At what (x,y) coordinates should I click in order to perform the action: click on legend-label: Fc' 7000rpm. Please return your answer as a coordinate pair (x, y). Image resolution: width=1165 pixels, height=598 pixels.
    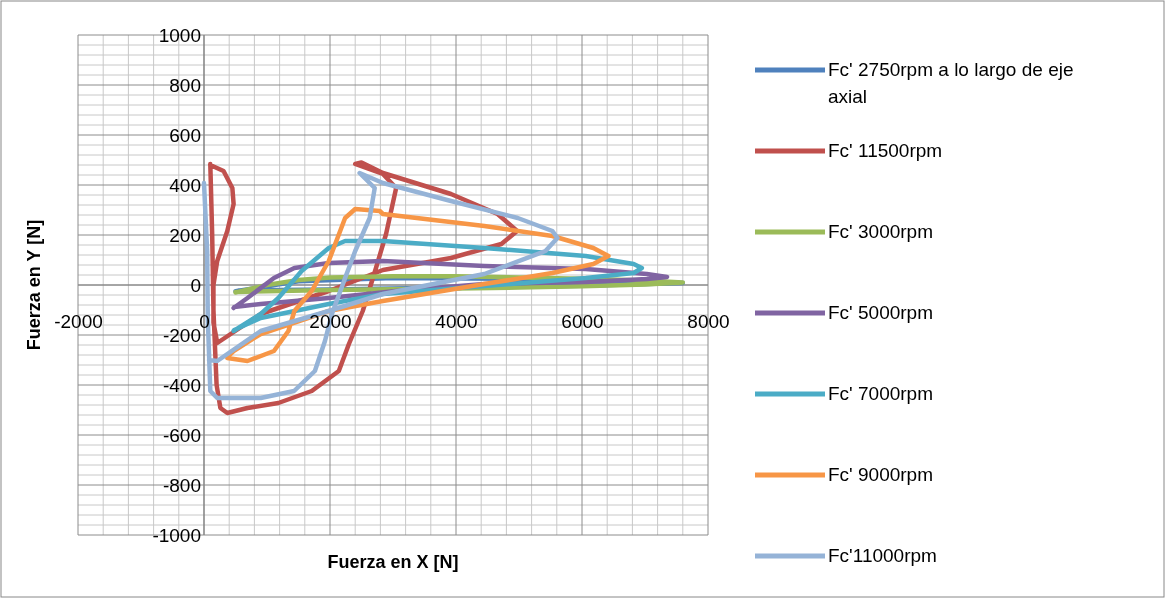
    Looking at the image, I should click on (881, 393).